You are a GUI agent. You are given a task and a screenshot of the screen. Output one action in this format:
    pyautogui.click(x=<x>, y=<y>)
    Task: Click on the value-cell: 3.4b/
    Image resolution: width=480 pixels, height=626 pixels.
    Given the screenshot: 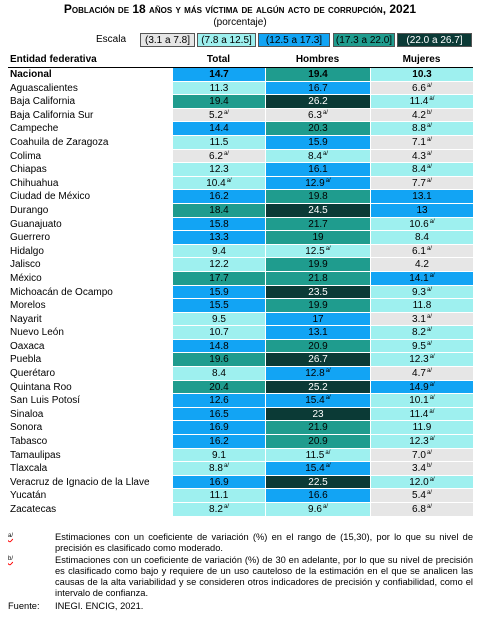 What is the action you would take?
    pyautogui.click(x=421, y=469)
    